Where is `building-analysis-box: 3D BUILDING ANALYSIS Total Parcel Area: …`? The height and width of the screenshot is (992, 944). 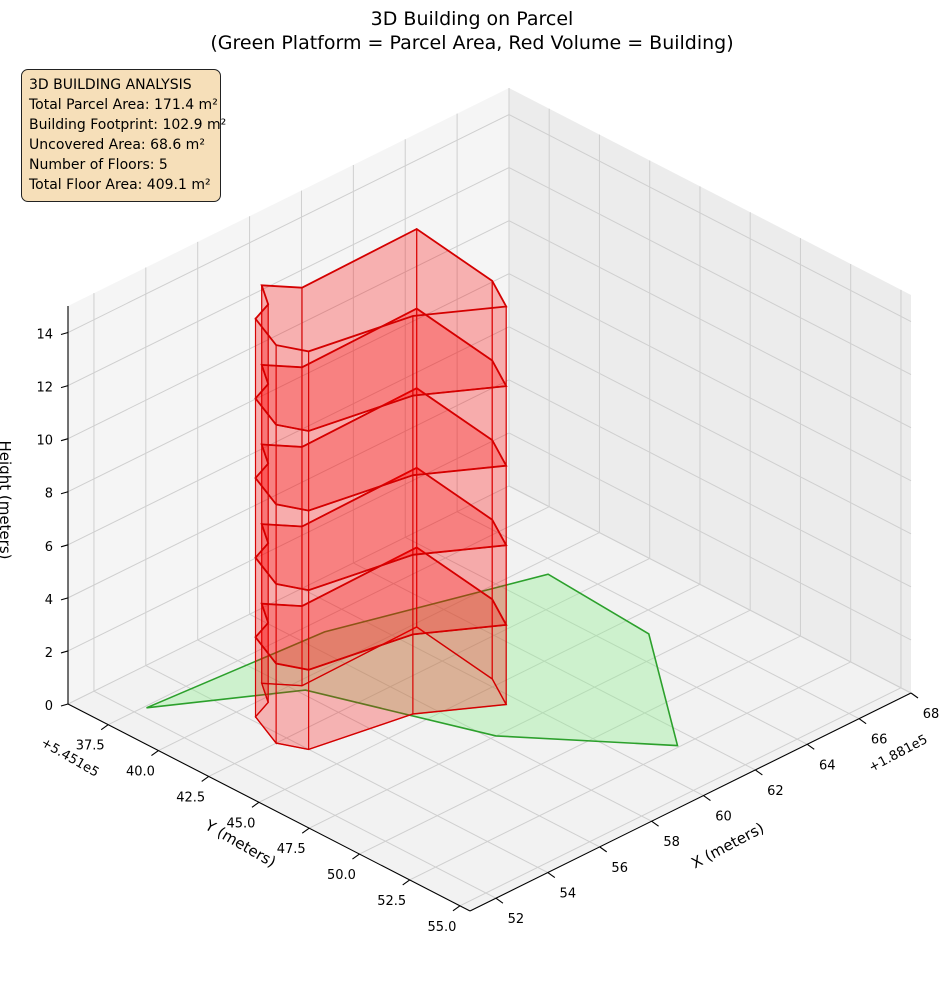 building-analysis-box: 3D BUILDING ANALYSIS Total Parcel Area: … is located at coordinates (123, 135).